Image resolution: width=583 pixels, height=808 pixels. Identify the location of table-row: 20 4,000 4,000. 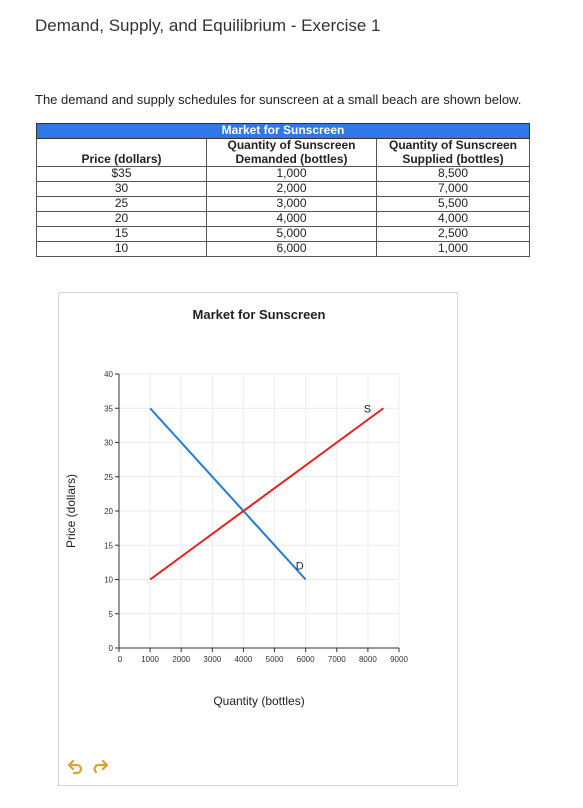
(283, 219).